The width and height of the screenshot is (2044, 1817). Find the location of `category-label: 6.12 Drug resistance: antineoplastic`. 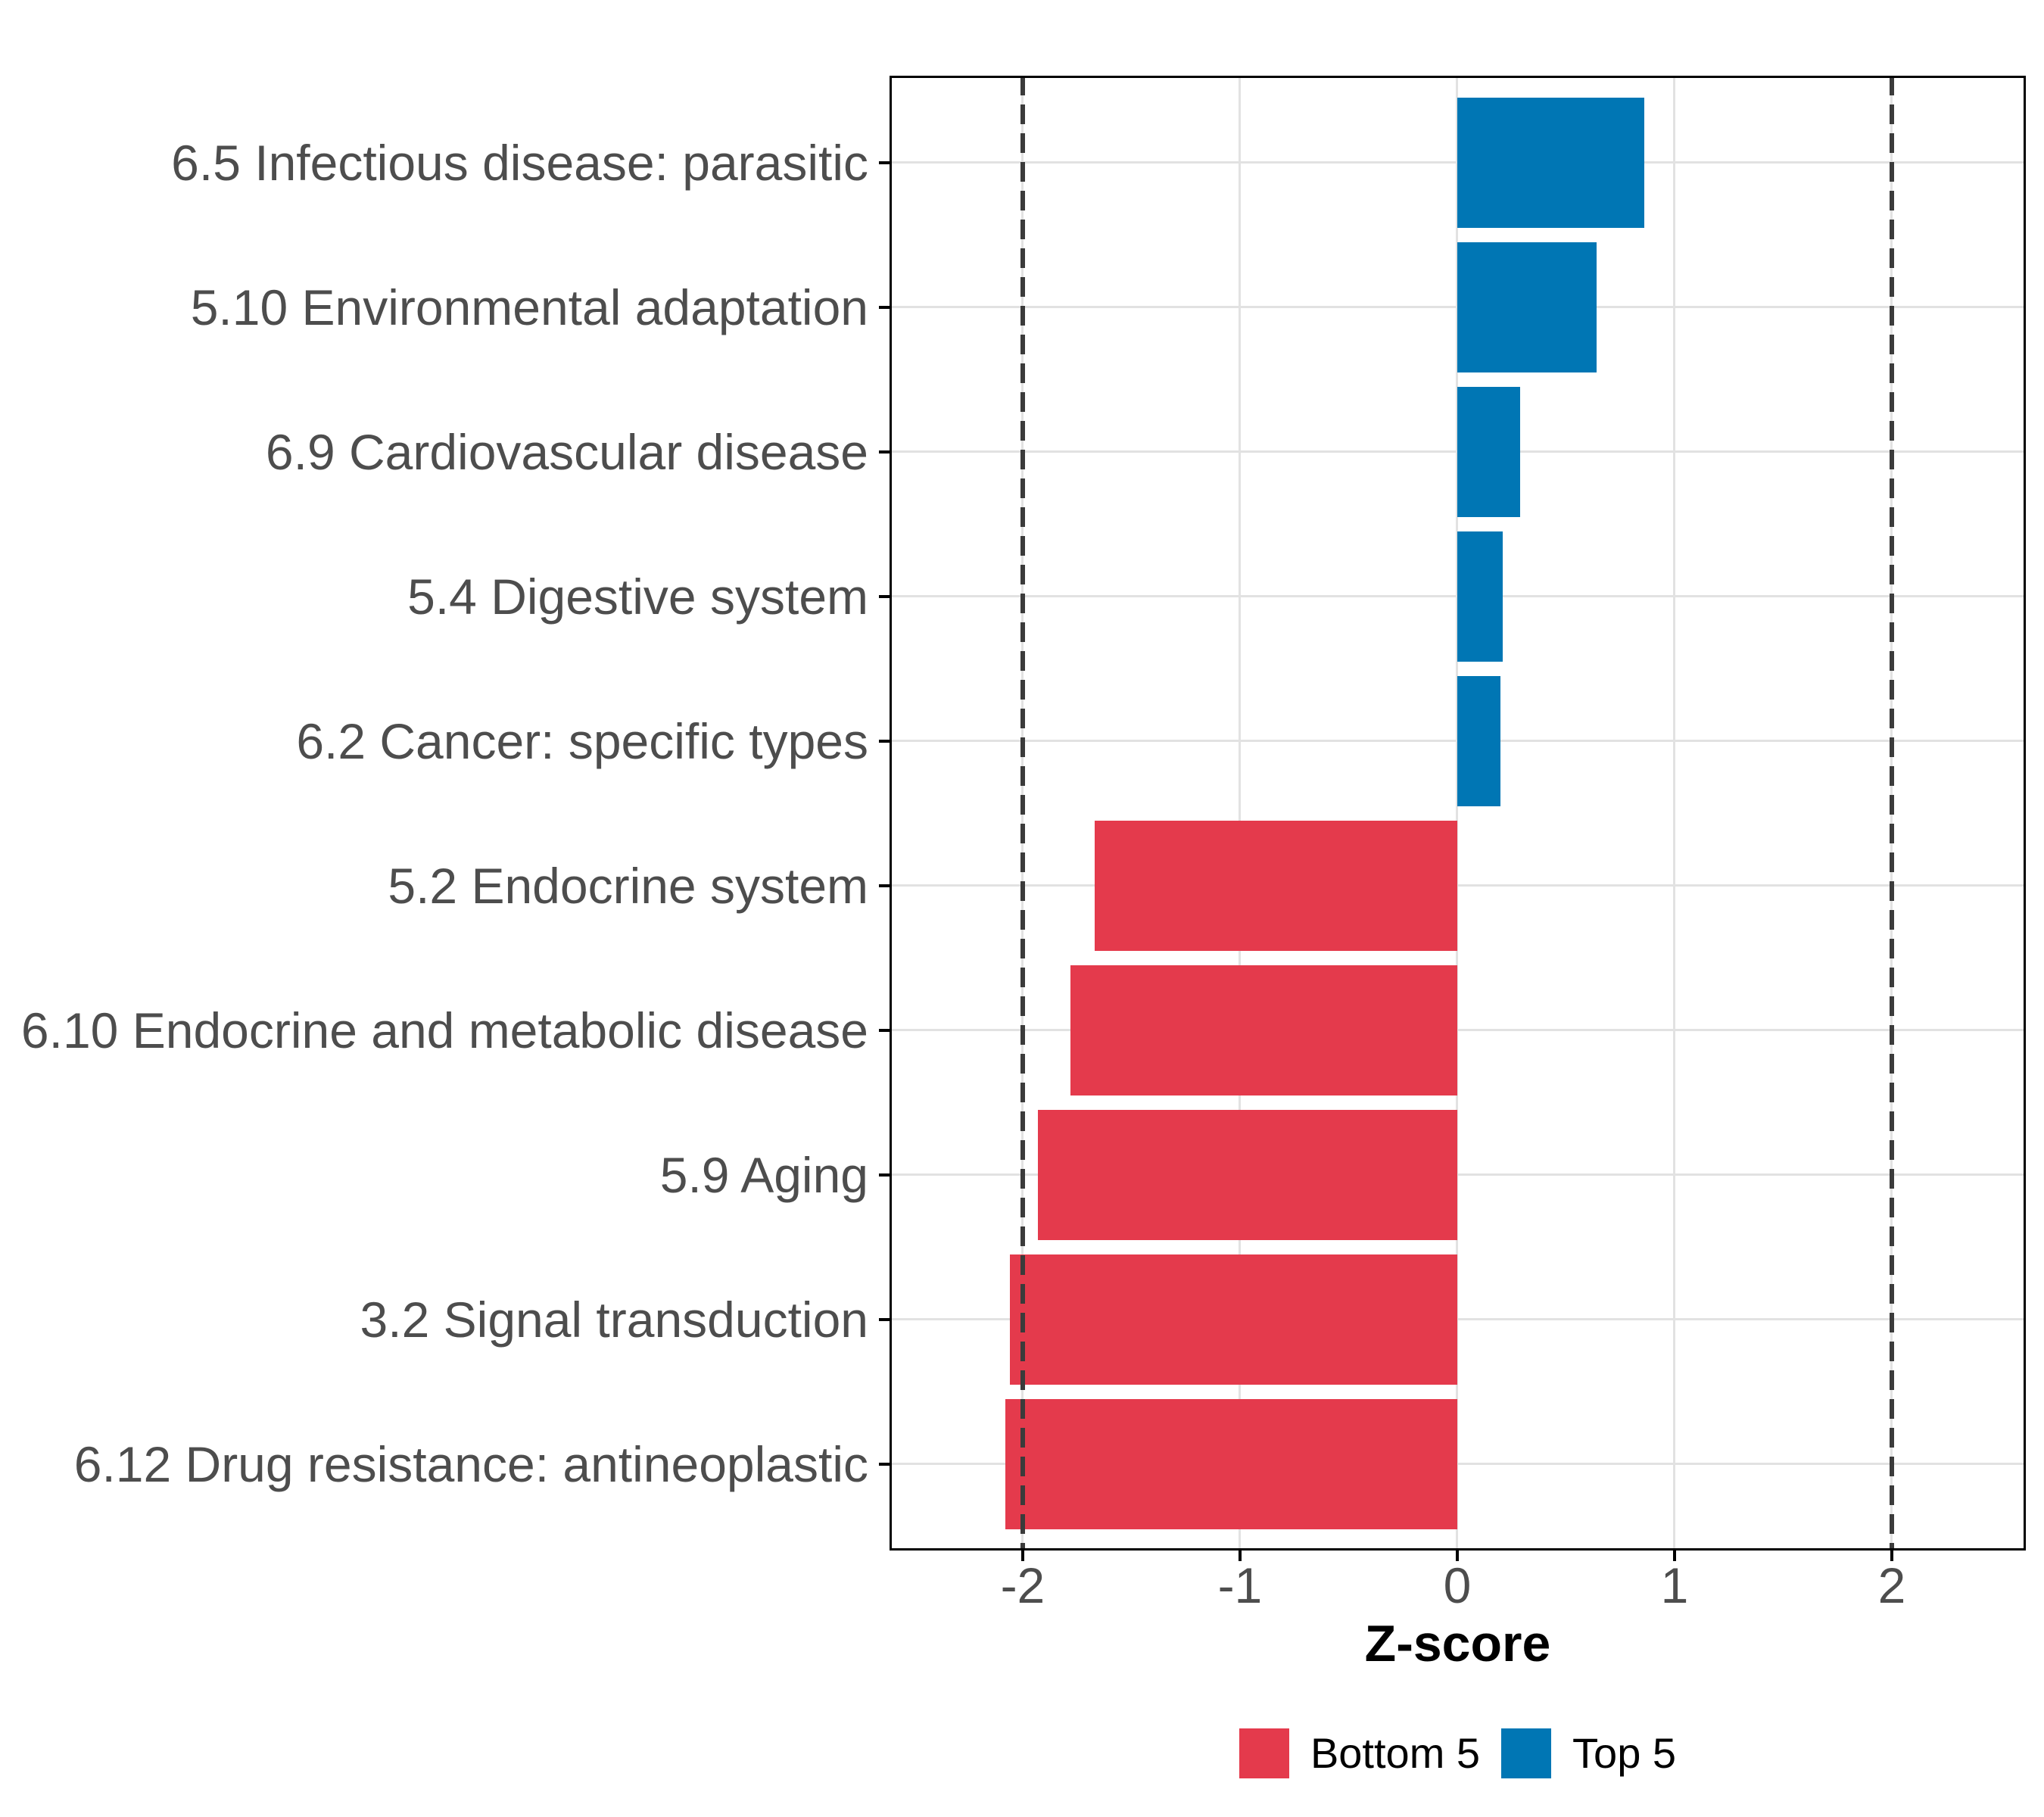

category-label: 6.12 Drug resistance: antineoplastic is located at coordinates (470, 1463).